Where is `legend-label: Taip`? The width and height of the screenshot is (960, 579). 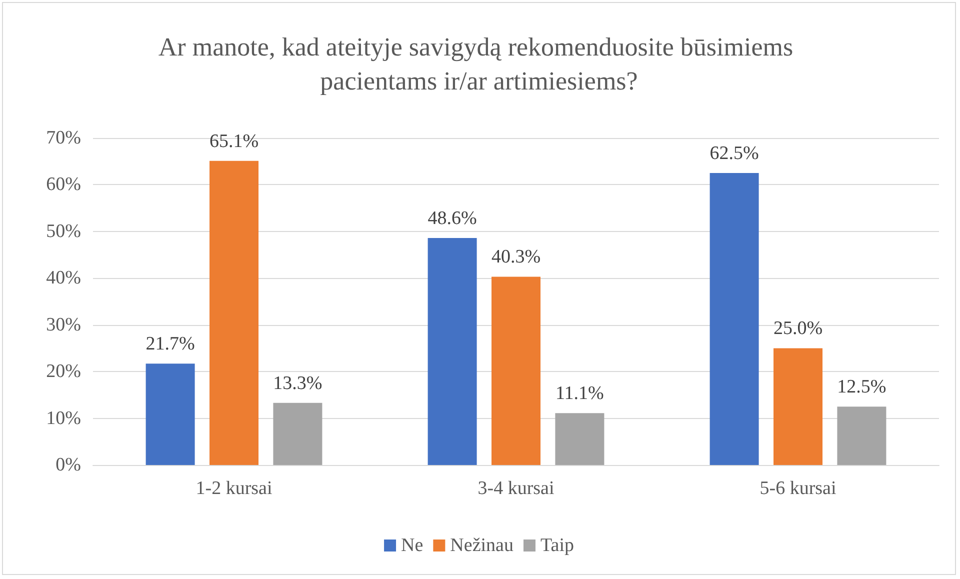
legend-label: Taip is located at coordinates (557, 545).